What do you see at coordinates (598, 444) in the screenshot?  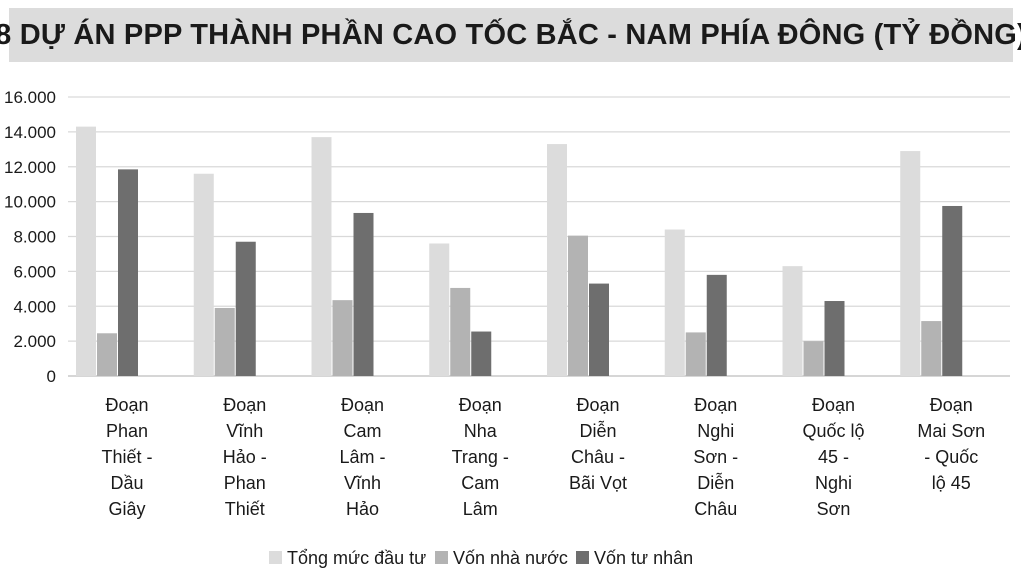 I see `x-category-label: Đoạn Diễn Châu -Bãi Vọt` at bounding box center [598, 444].